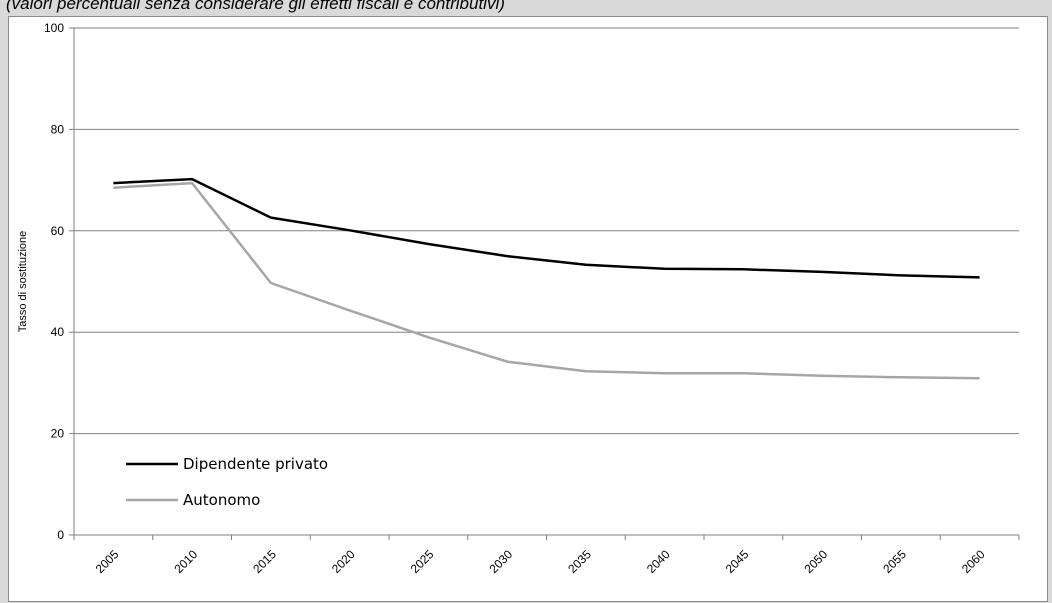 Image resolution: width=1052 pixels, height=603 pixels. I want to click on x-tick-label: 2035, so click(579, 561).